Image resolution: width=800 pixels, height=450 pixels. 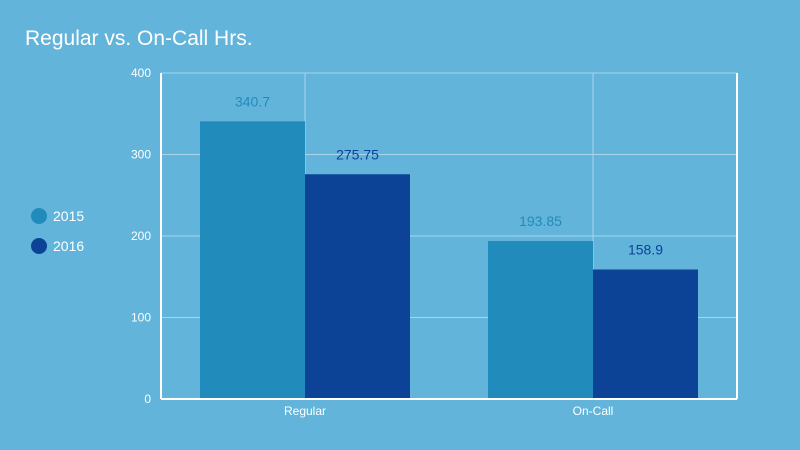 What do you see at coordinates (69, 246) in the screenshot?
I see `legend-label-2016: 2016` at bounding box center [69, 246].